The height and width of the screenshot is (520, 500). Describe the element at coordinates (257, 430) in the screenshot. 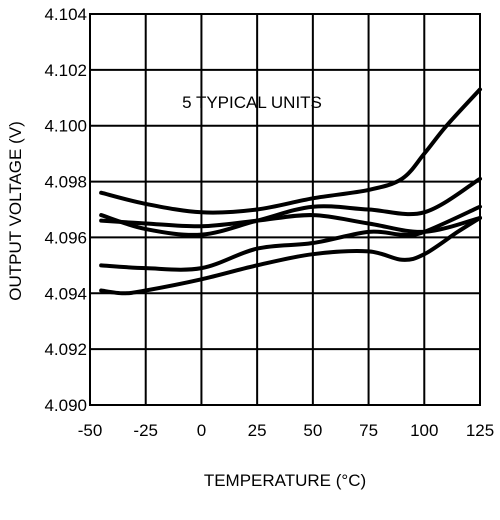

I see `x-tick-label: 25` at that location.